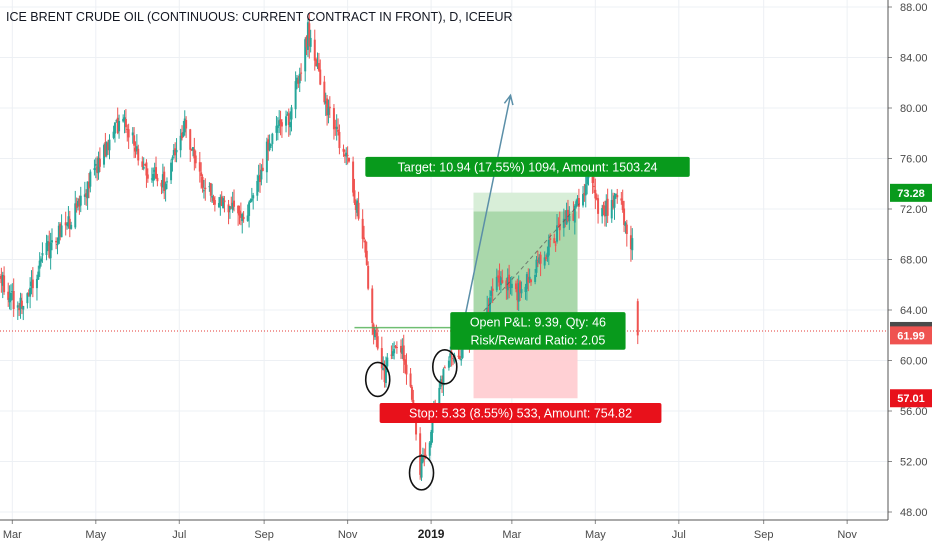 This screenshot has height=555, width=932. I want to click on y-tick-label: 84.00, so click(914, 59).